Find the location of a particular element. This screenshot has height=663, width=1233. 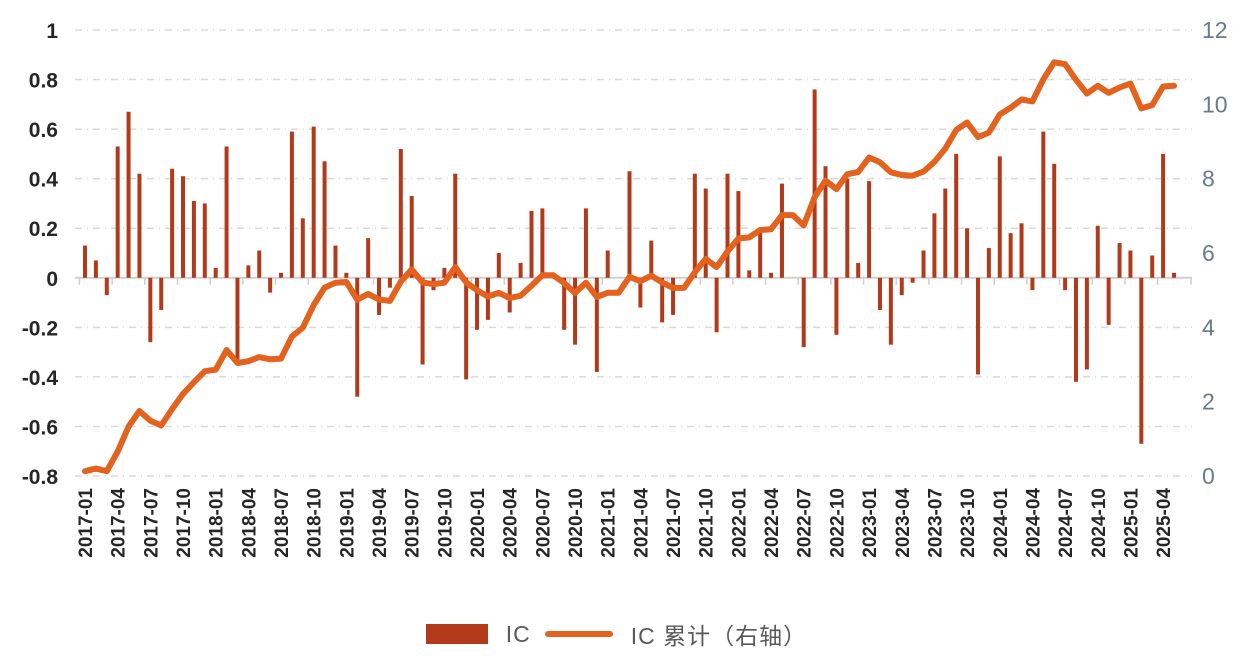

left-axis-tick-label: 1 is located at coordinates (52, 31).